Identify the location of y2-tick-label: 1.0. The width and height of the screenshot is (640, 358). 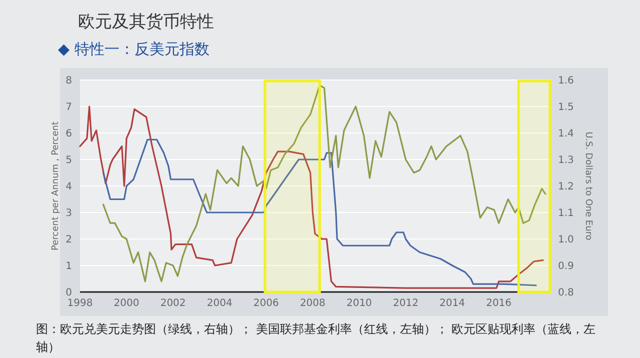
(566, 240).